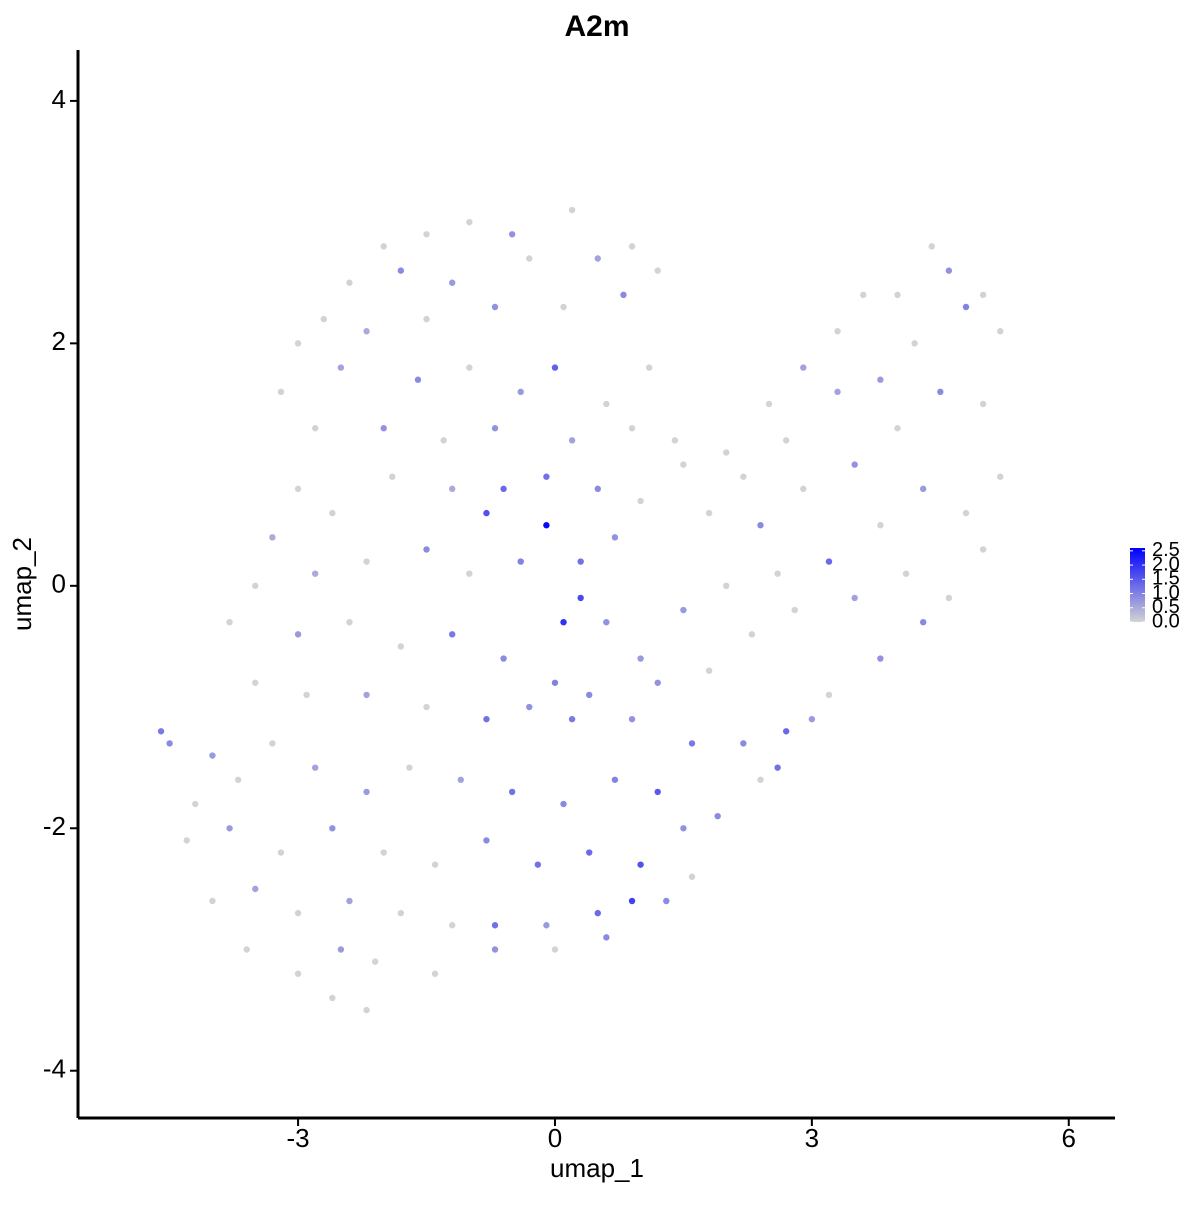 The image size is (1200, 1205). Describe the element at coordinates (1166, 621) in the screenshot. I see `colorbar-label: 0.0` at that location.